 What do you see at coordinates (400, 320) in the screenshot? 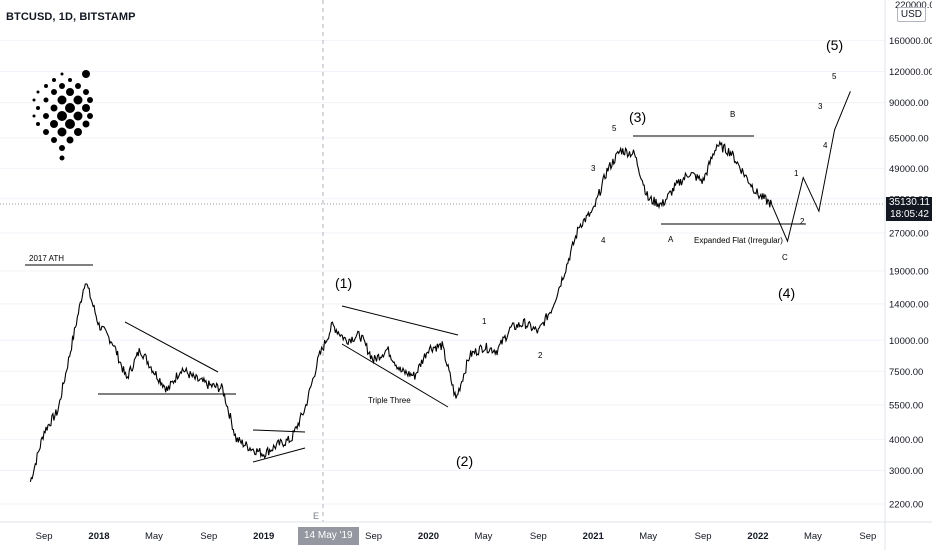
I see `triple-three-upper-line` at bounding box center [400, 320].